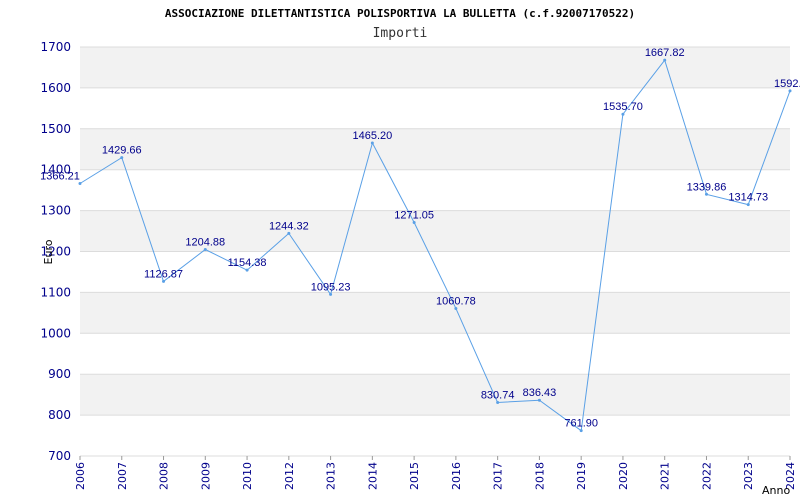 Image resolution: width=800 pixels, height=500 pixels. Describe the element at coordinates (80, 476) in the screenshot. I see `x-tick-label: 2006` at that location.